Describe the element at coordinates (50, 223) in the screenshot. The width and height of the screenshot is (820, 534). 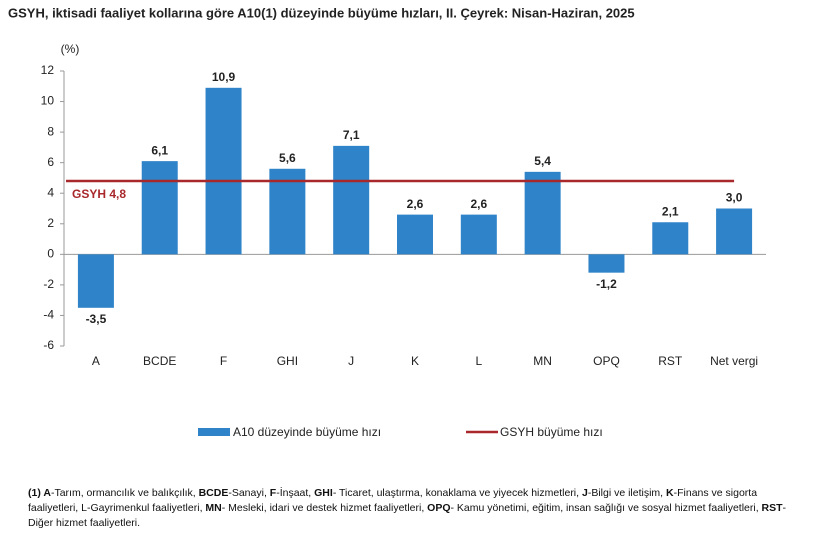
I see `y-tick-label: 2` at that location.